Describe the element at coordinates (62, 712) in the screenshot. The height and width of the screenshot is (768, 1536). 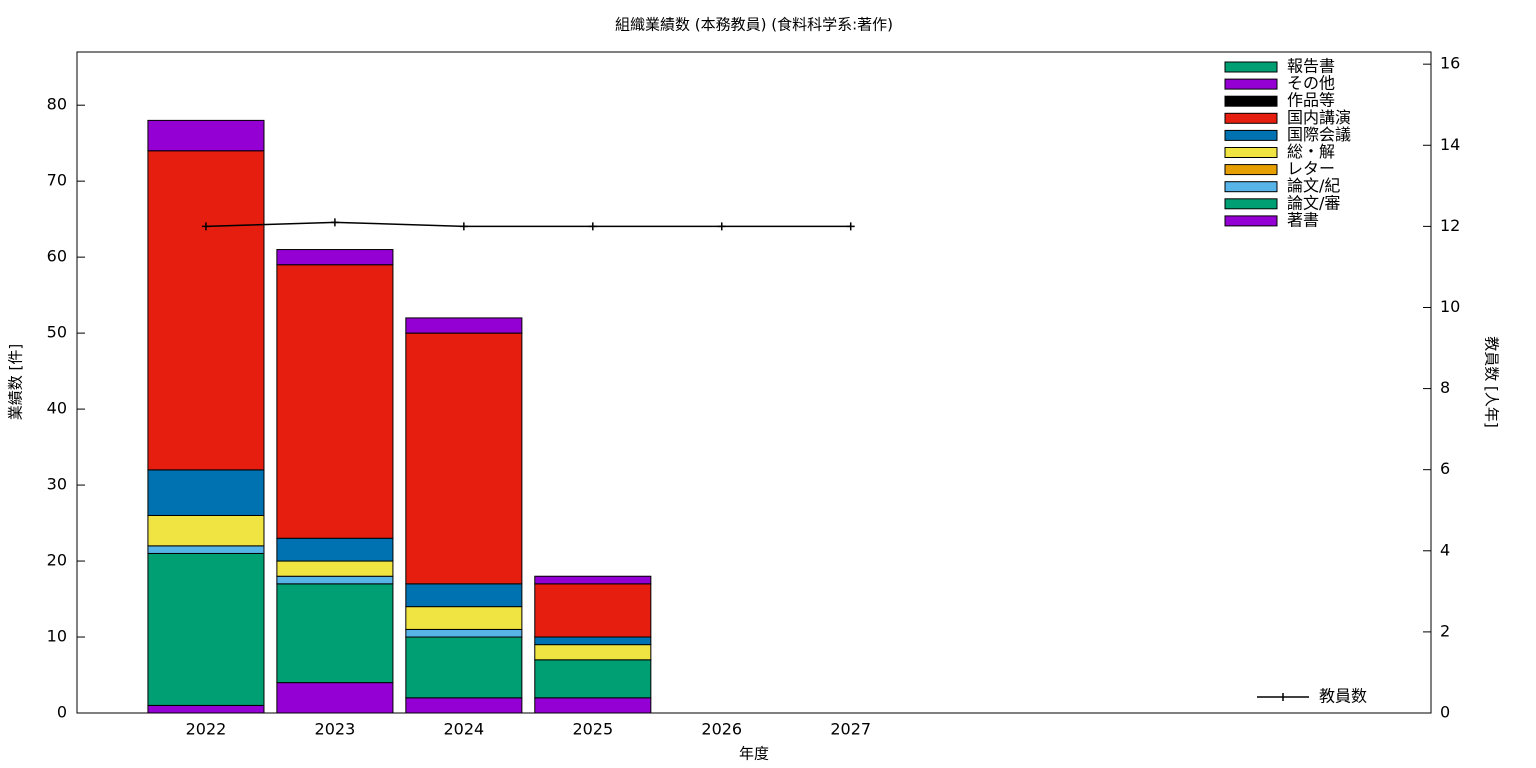
I see `y-tick-label: 0` at that location.